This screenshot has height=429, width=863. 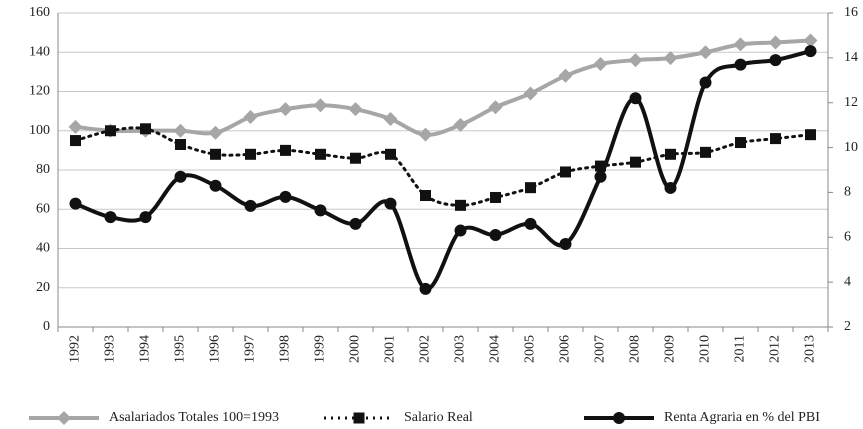 I want to click on y-tick-label: 100, so click(x=39, y=130).